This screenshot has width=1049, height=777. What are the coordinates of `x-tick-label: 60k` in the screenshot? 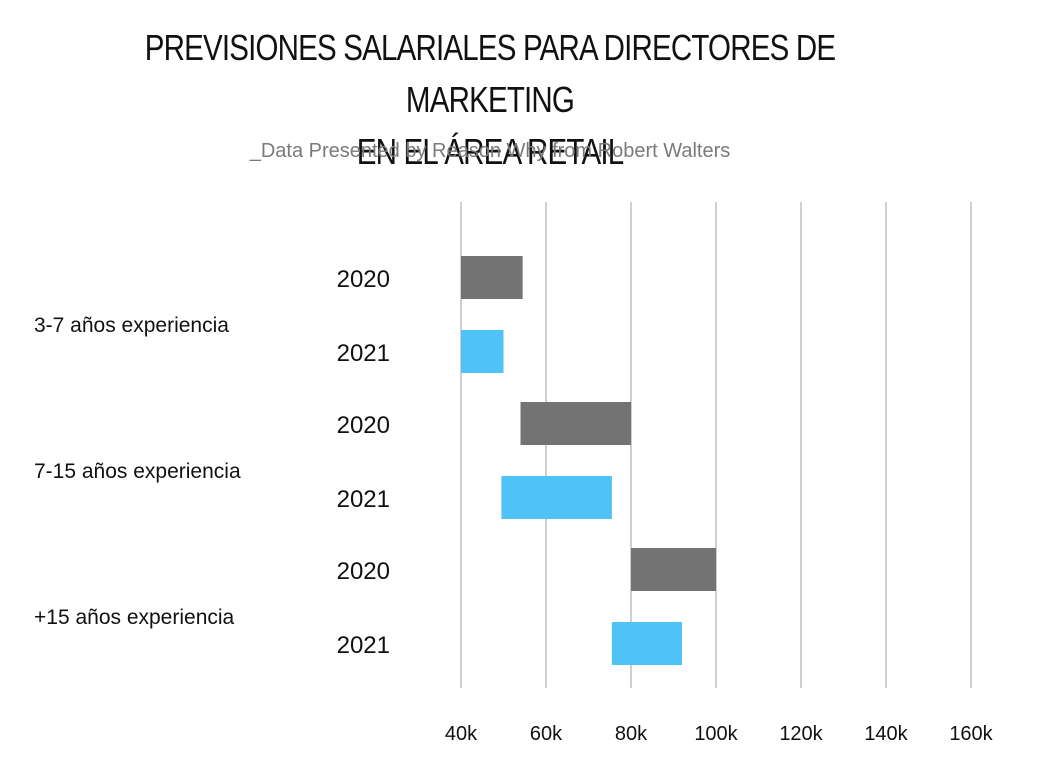 It's located at (546, 734).